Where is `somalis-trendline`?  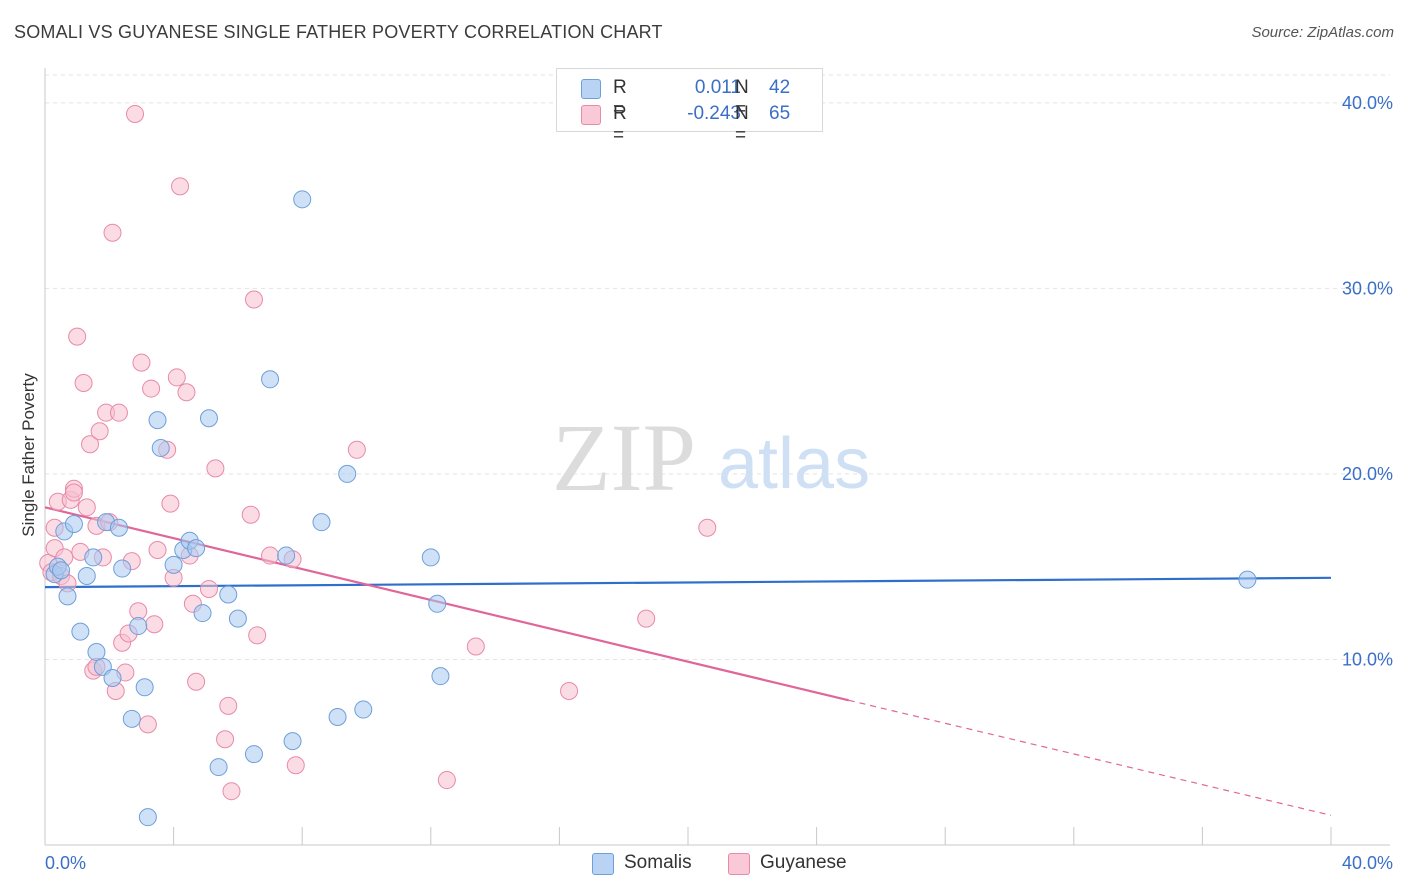 somalis-trendline is located at coordinates (688, 582).